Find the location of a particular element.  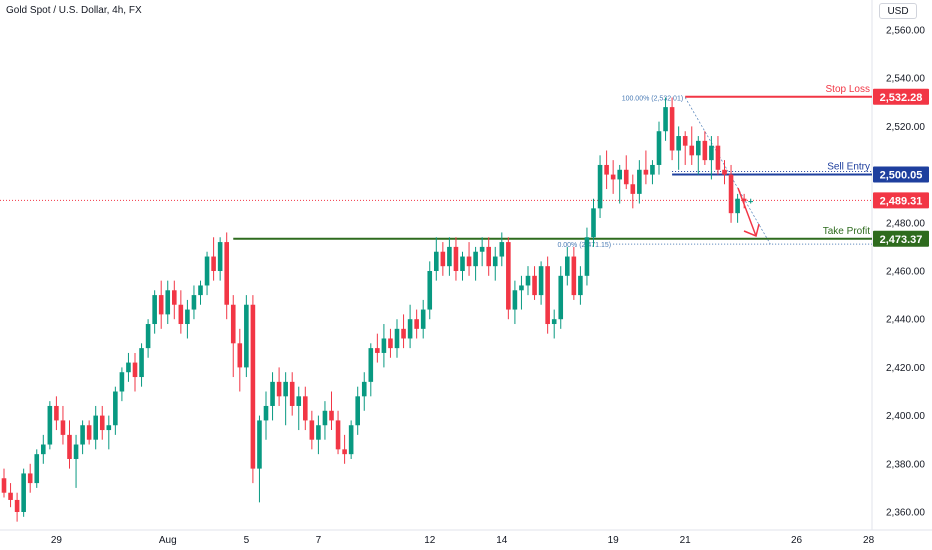

price-tag-label: 2,500.05 is located at coordinates (901, 175).